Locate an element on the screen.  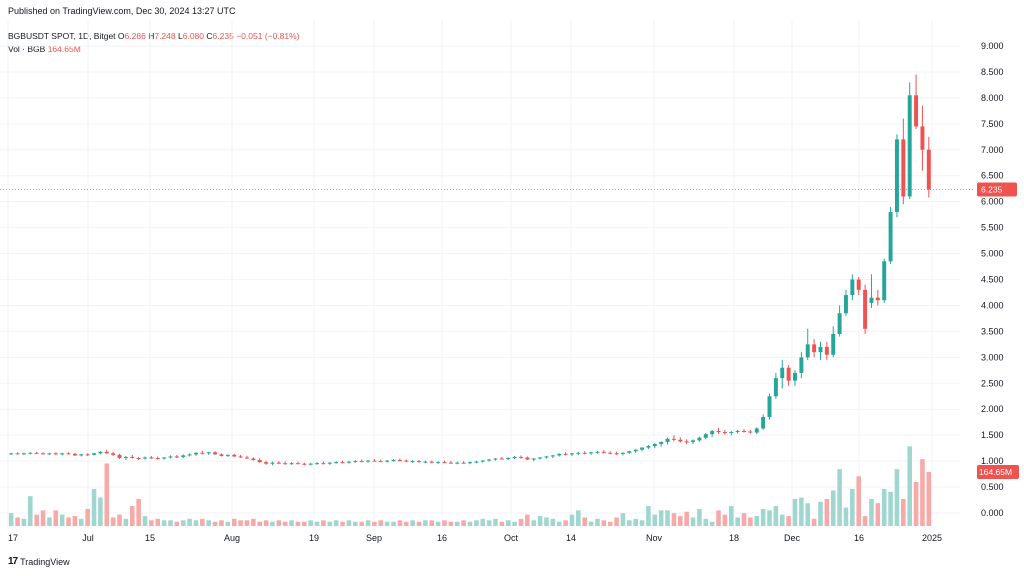
price-tick-label: 2.500 is located at coordinates (992, 383).